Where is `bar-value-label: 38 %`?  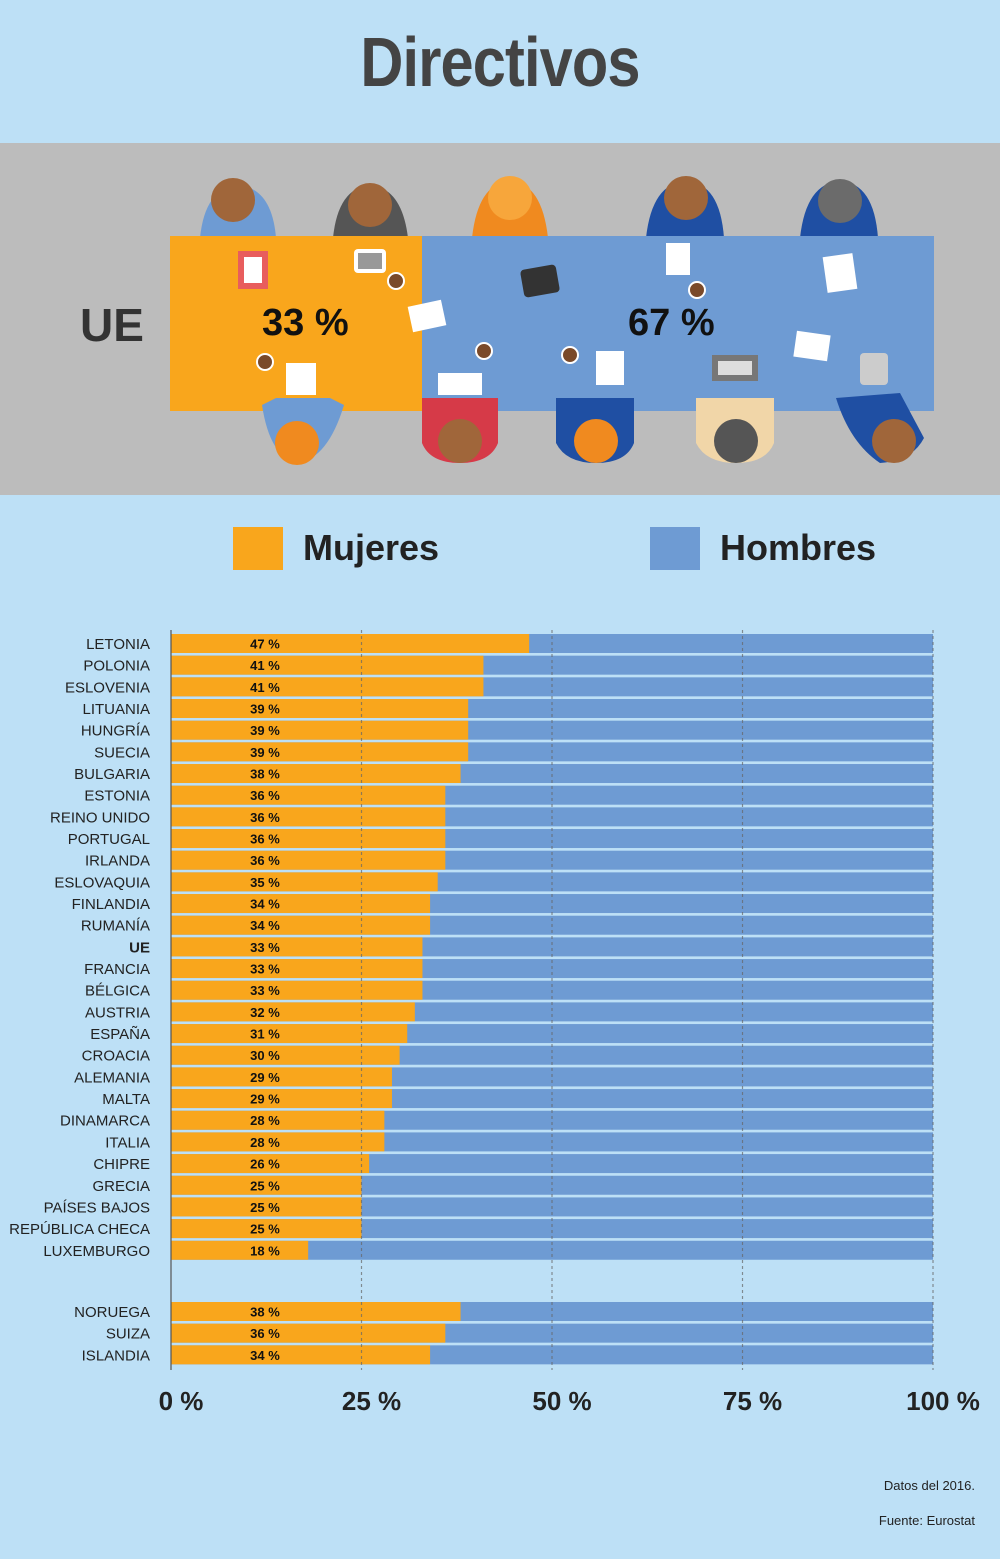 bar-value-label: 38 % is located at coordinates (265, 1312).